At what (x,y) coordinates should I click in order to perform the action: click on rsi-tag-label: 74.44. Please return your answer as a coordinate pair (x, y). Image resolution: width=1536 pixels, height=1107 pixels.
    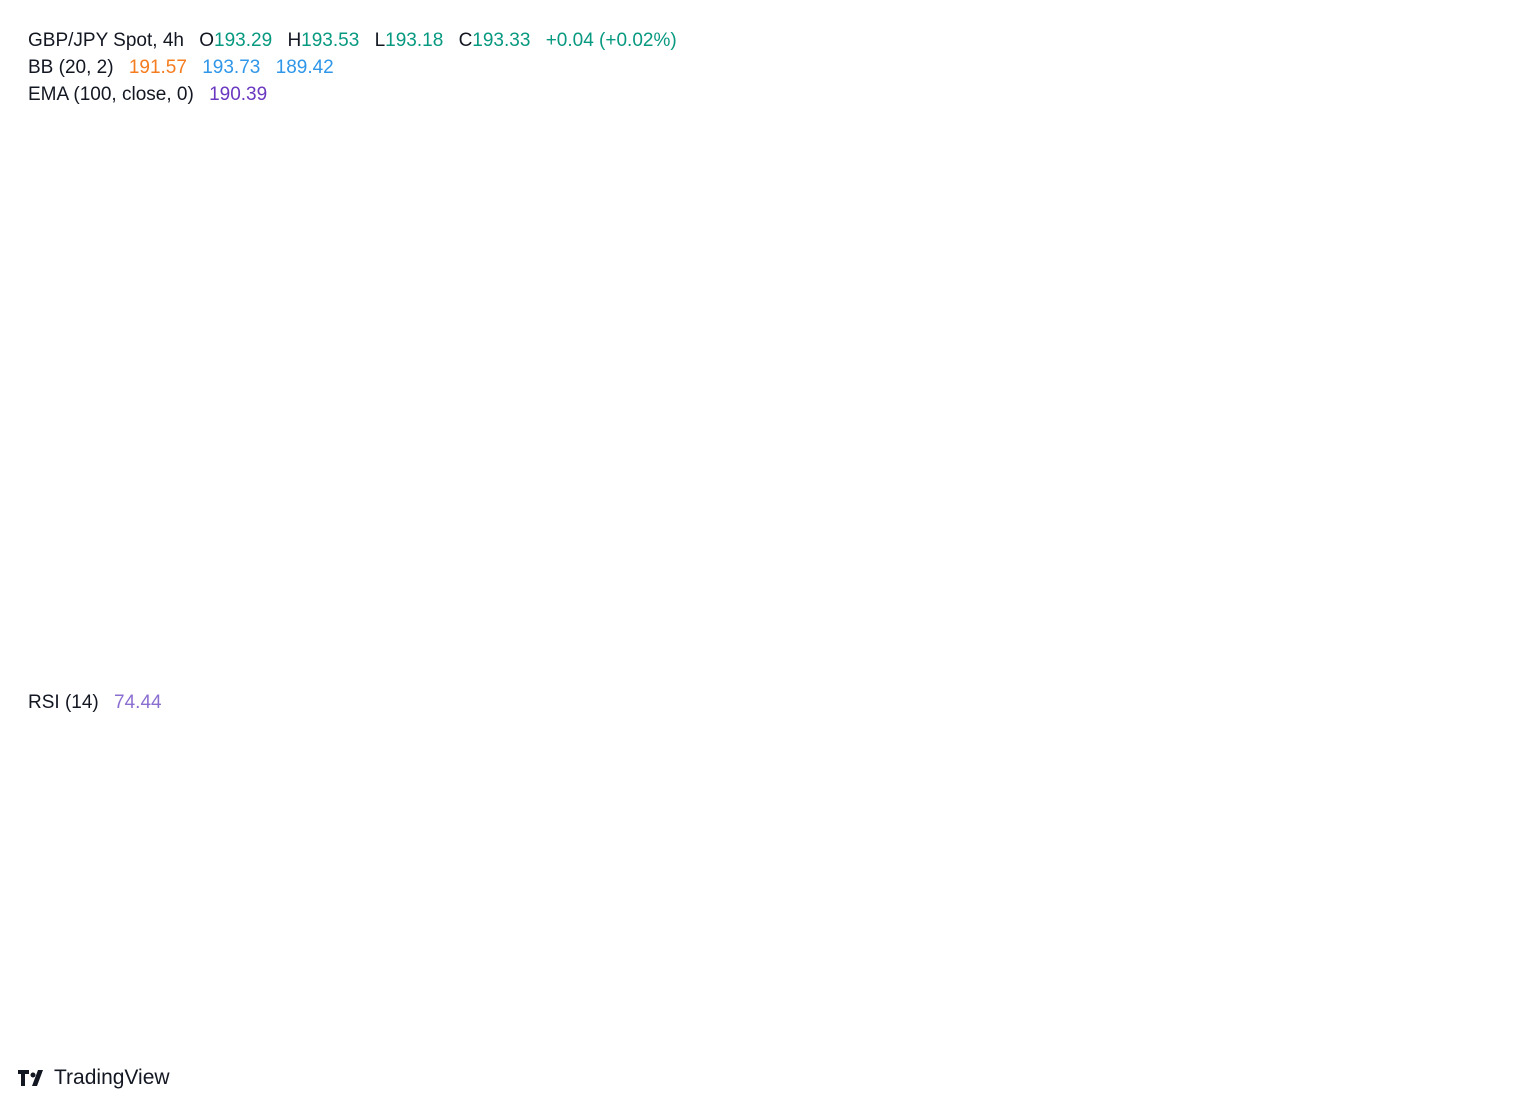
    Looking at the image, I should click on (1463, 713).